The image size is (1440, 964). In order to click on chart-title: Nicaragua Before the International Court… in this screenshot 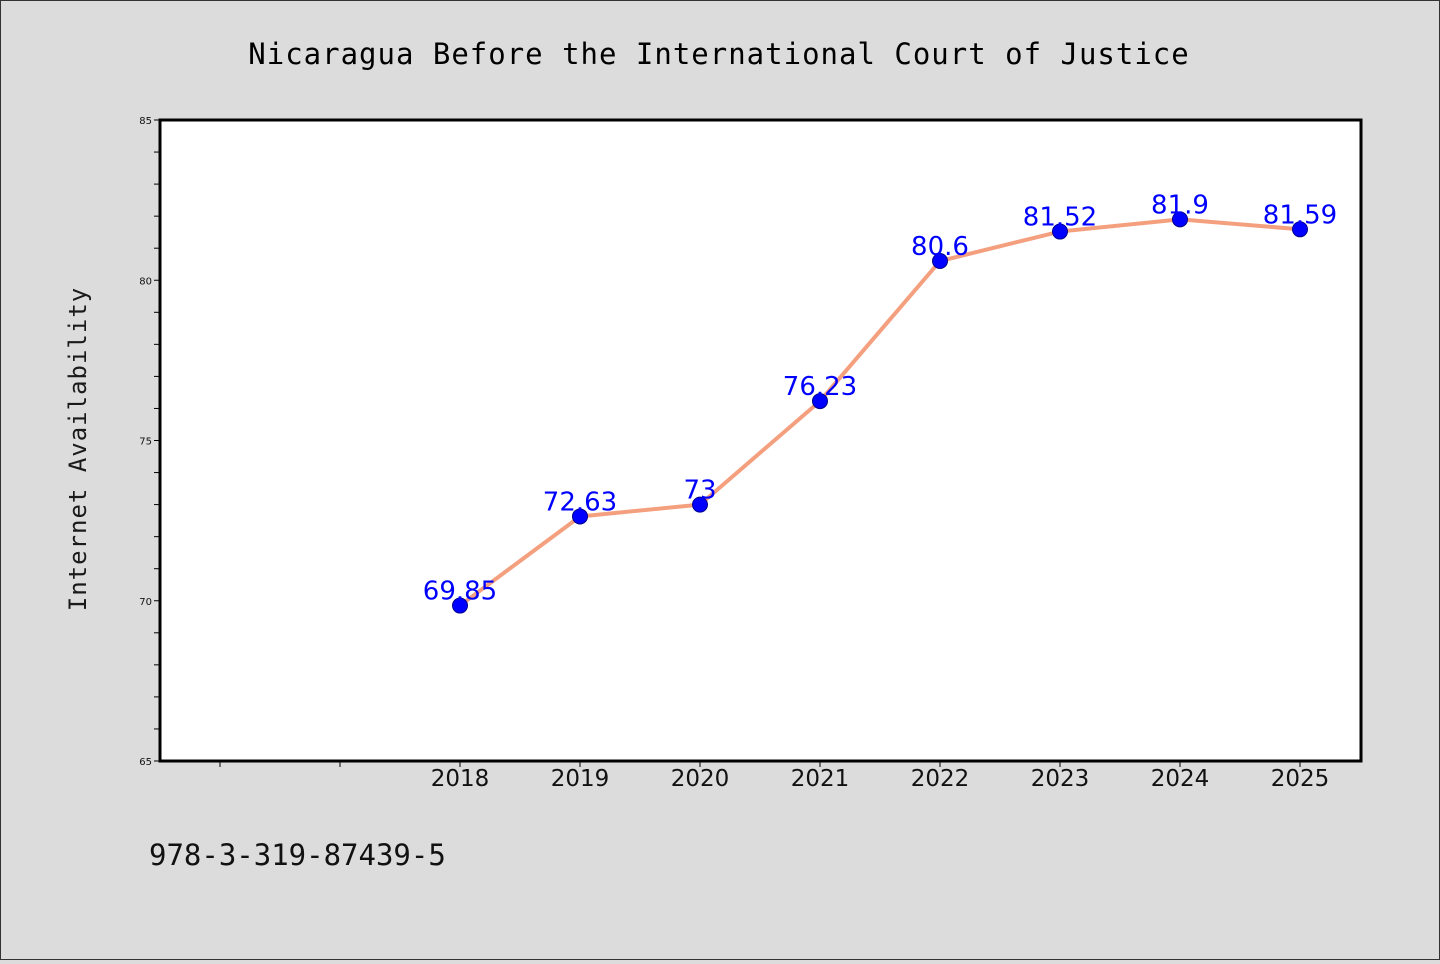, I will do `click(718, 54)`.